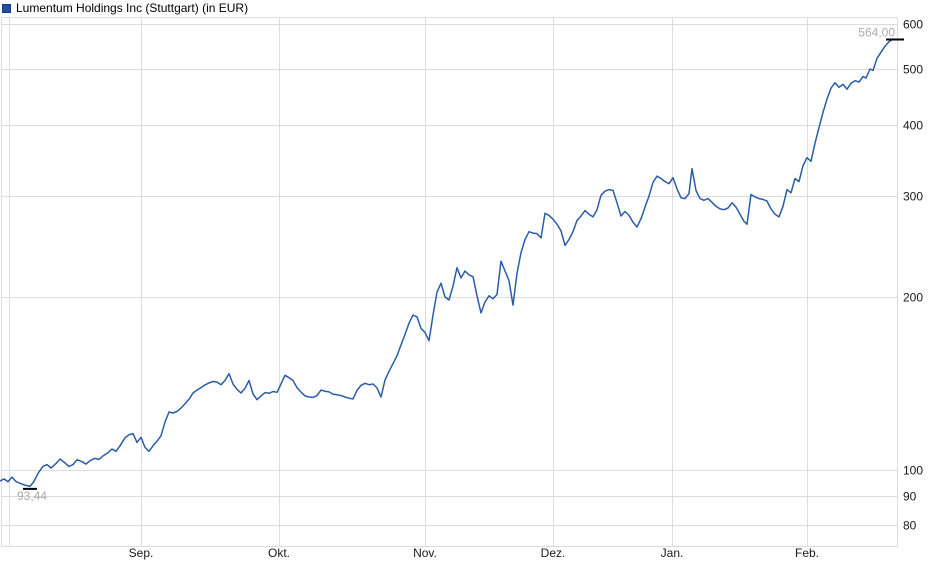  What do you see at coordinates (913, 197) in the screenshot?
I see `y-axis-label: 300` at bounding box center [913, 197].